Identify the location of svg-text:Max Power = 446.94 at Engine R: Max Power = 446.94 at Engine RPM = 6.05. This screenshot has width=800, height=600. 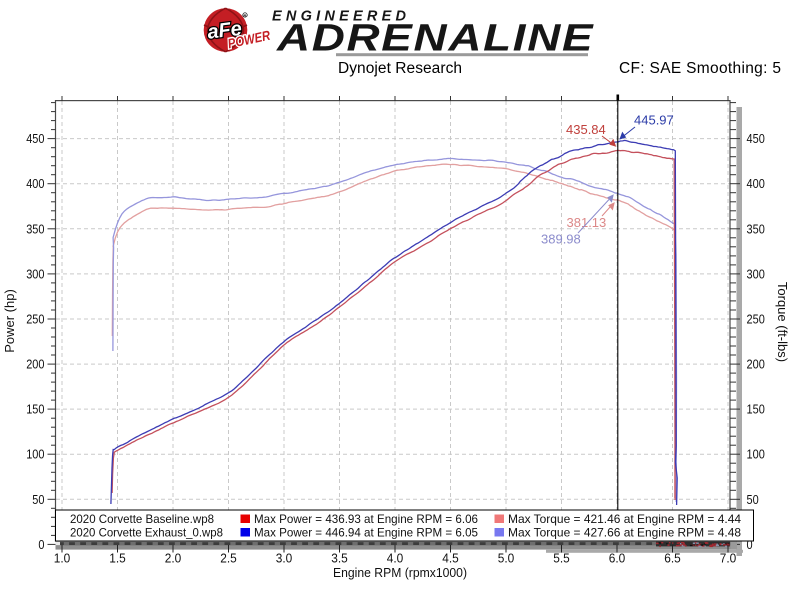
(366, 533).